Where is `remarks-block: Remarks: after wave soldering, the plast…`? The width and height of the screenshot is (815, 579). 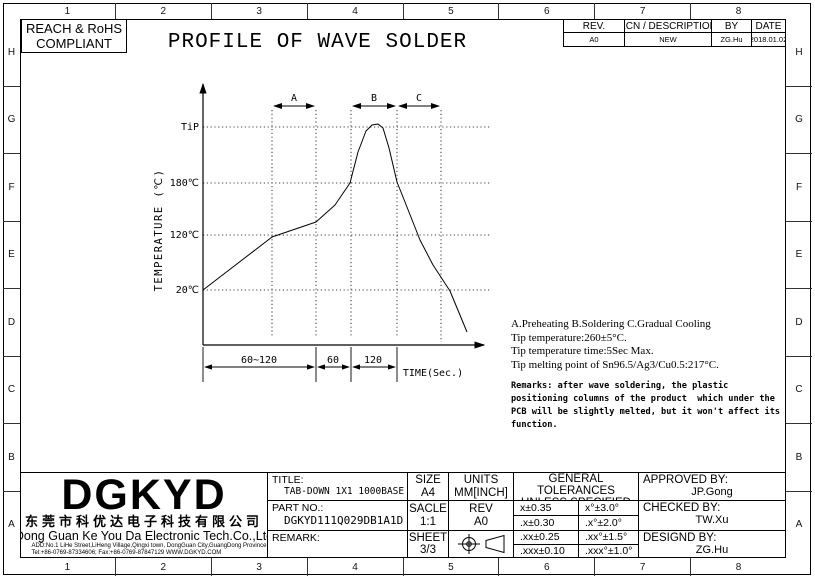 remarks-block: Remarks: after wave soldering, the plast… is located at coordinates (658, 406).